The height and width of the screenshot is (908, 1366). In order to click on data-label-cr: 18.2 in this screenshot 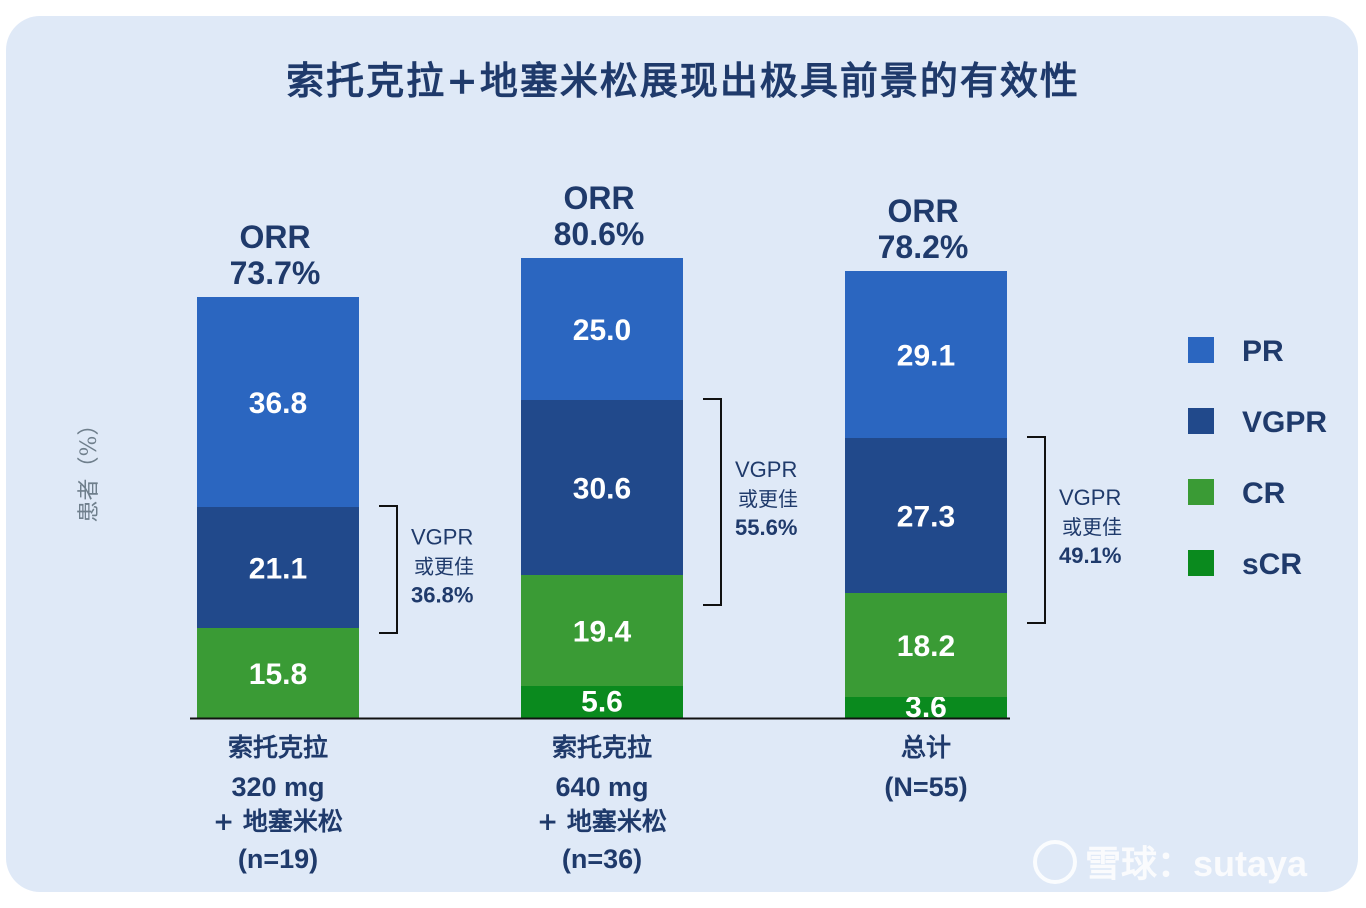, I will do `click(926, 646)`.